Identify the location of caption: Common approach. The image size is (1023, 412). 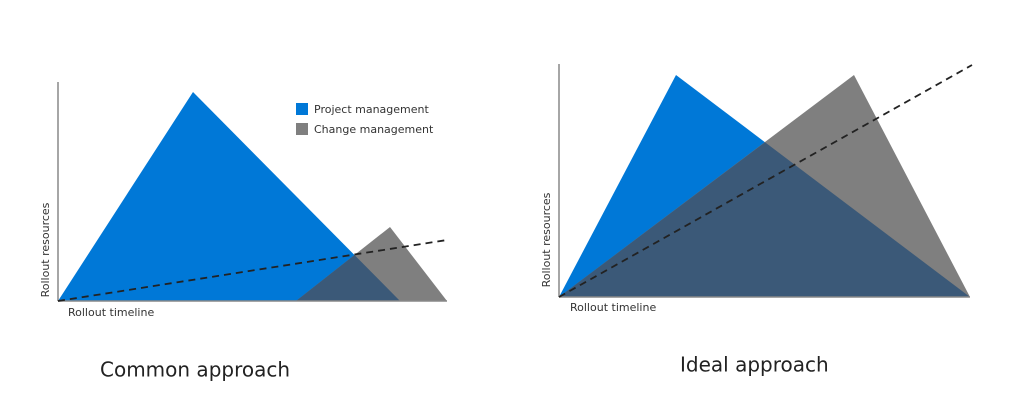
(195, 370).